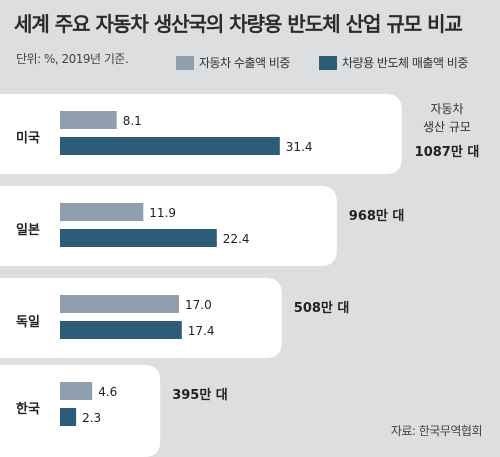 This screenshot has width=500, height=457. I want to click on unit-note: 단위: %, 2019년 기준., so click(72, 59).